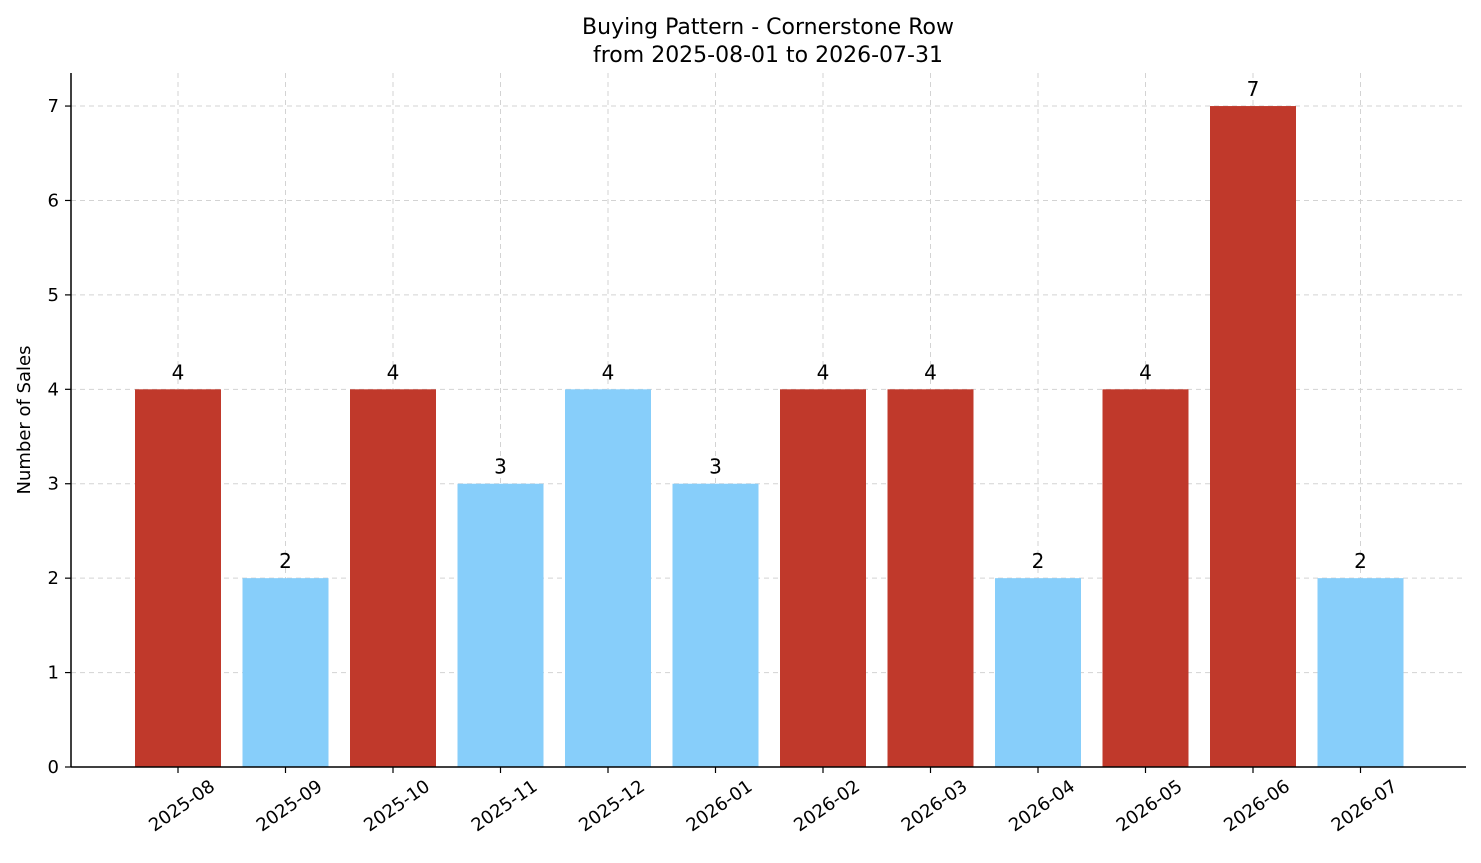  I want to click on y-tick-label: 2, so click(53, 578).